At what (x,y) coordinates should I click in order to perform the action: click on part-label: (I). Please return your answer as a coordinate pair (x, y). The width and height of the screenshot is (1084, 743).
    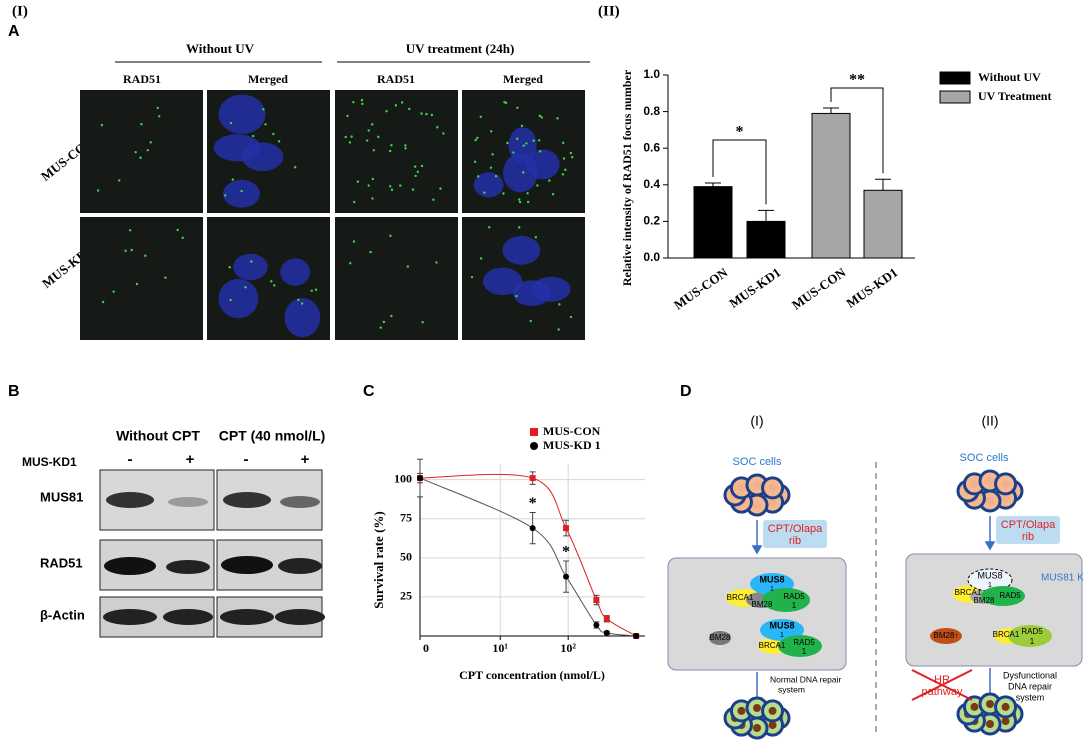
    Looking at the image, I should click on (20, 11).